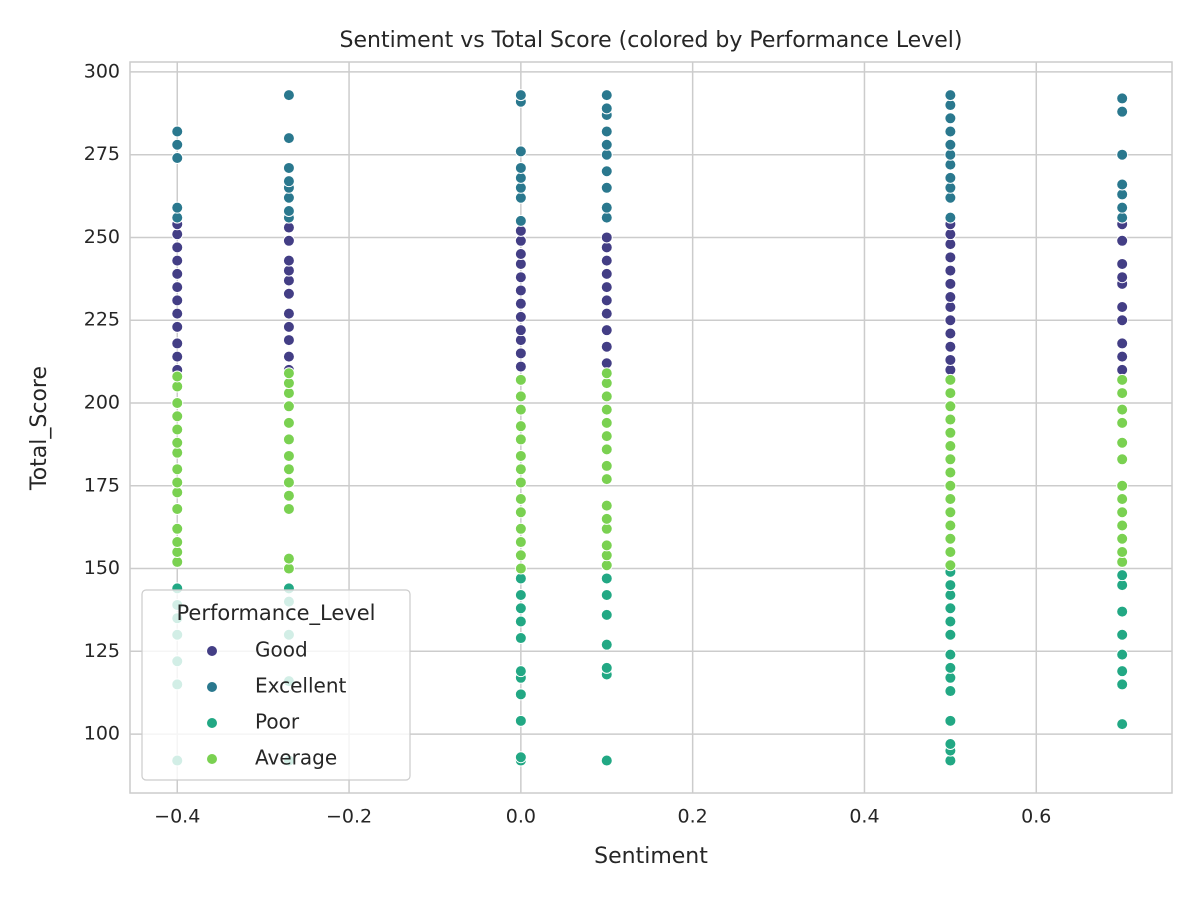 Image resolution: width=1200 pixels, height=900 pixels. Describe the element at coordinates (281, 650) in the screenshot. I see `legend-label: Good` at that location.